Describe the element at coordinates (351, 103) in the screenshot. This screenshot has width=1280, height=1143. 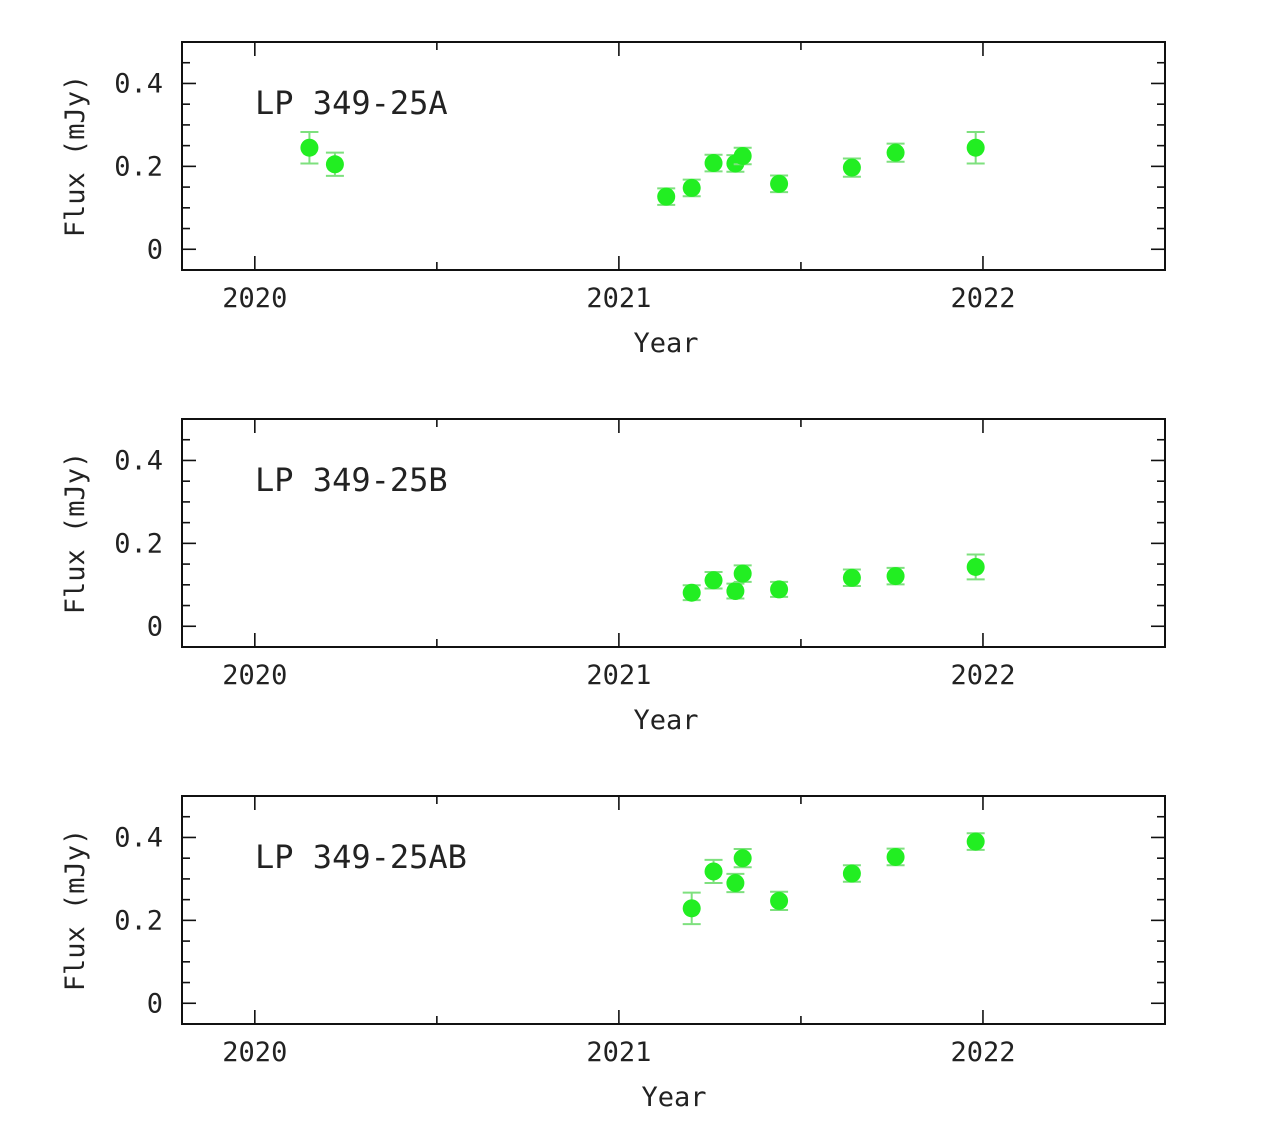
I see `panel-title: LP 349-25A` at that location.